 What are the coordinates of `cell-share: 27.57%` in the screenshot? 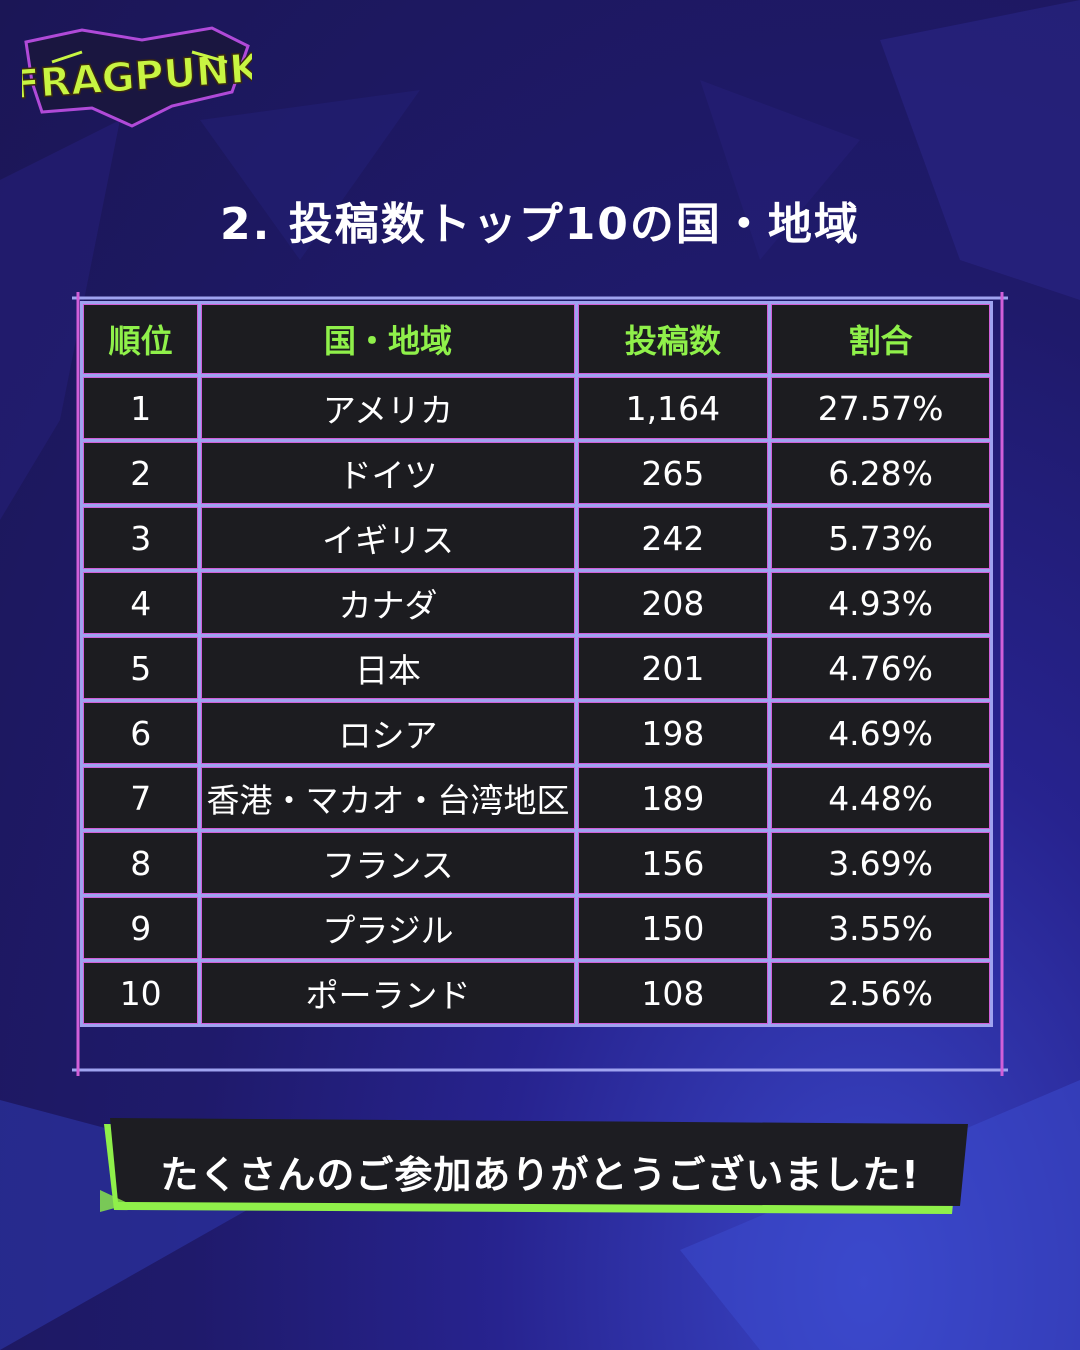 It's located at (880, 408).